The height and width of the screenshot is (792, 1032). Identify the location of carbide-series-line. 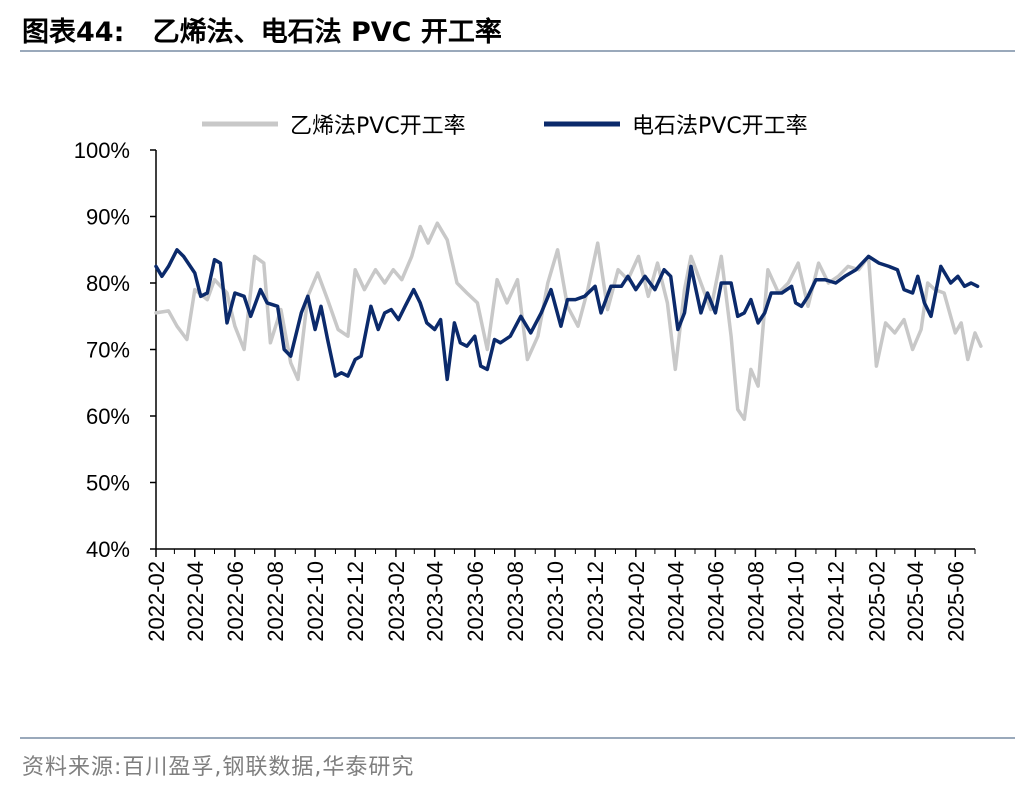
(567, 315).